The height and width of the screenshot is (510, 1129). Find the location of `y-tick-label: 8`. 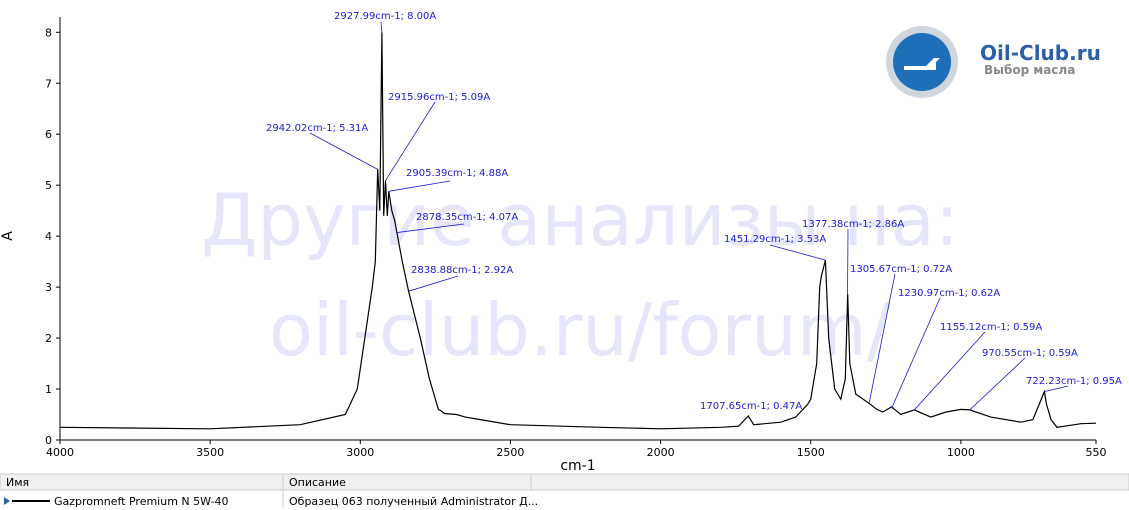

y-tick-label: 8 is located at coordinates (48, 32).